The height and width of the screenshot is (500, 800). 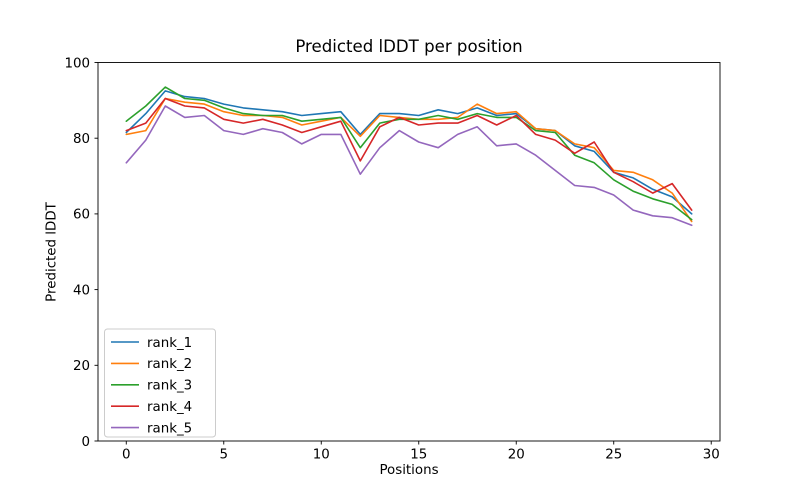 What do you see at coordinates (85, 442) in the screenshot?
I see `y-tick-label: 0` at bounding box center [85, 442].